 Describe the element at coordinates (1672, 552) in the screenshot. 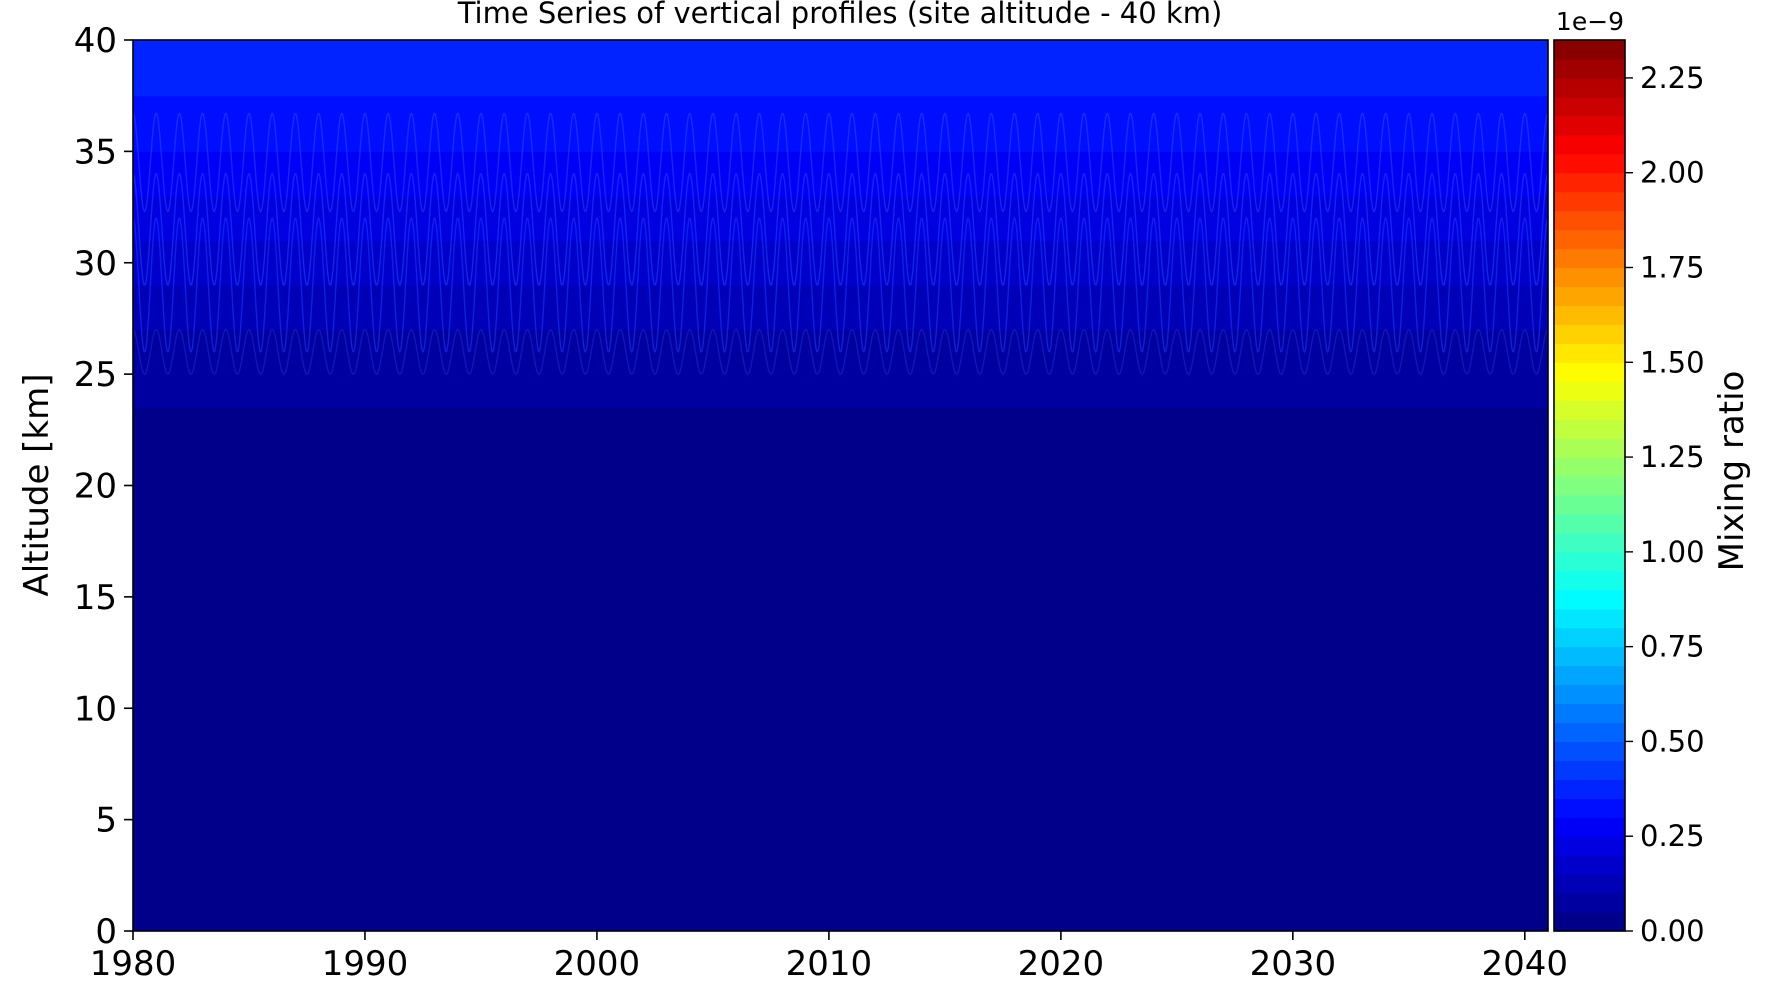

I see `colorbar-tick-label: 1.00` at that location.